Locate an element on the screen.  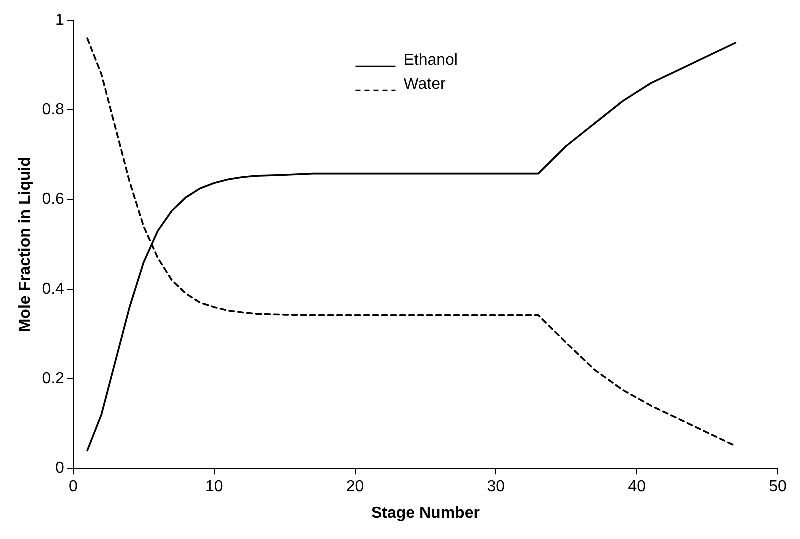
y-tick-label: 0.6 is located at coordinates (53, 199).